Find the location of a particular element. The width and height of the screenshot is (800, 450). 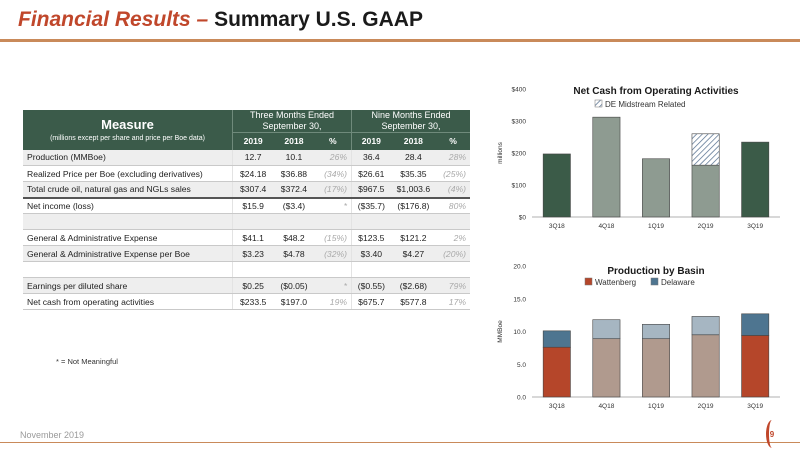

subheader-row: 2019 2018% 2019 2018% is located at coordinates (246, 141).